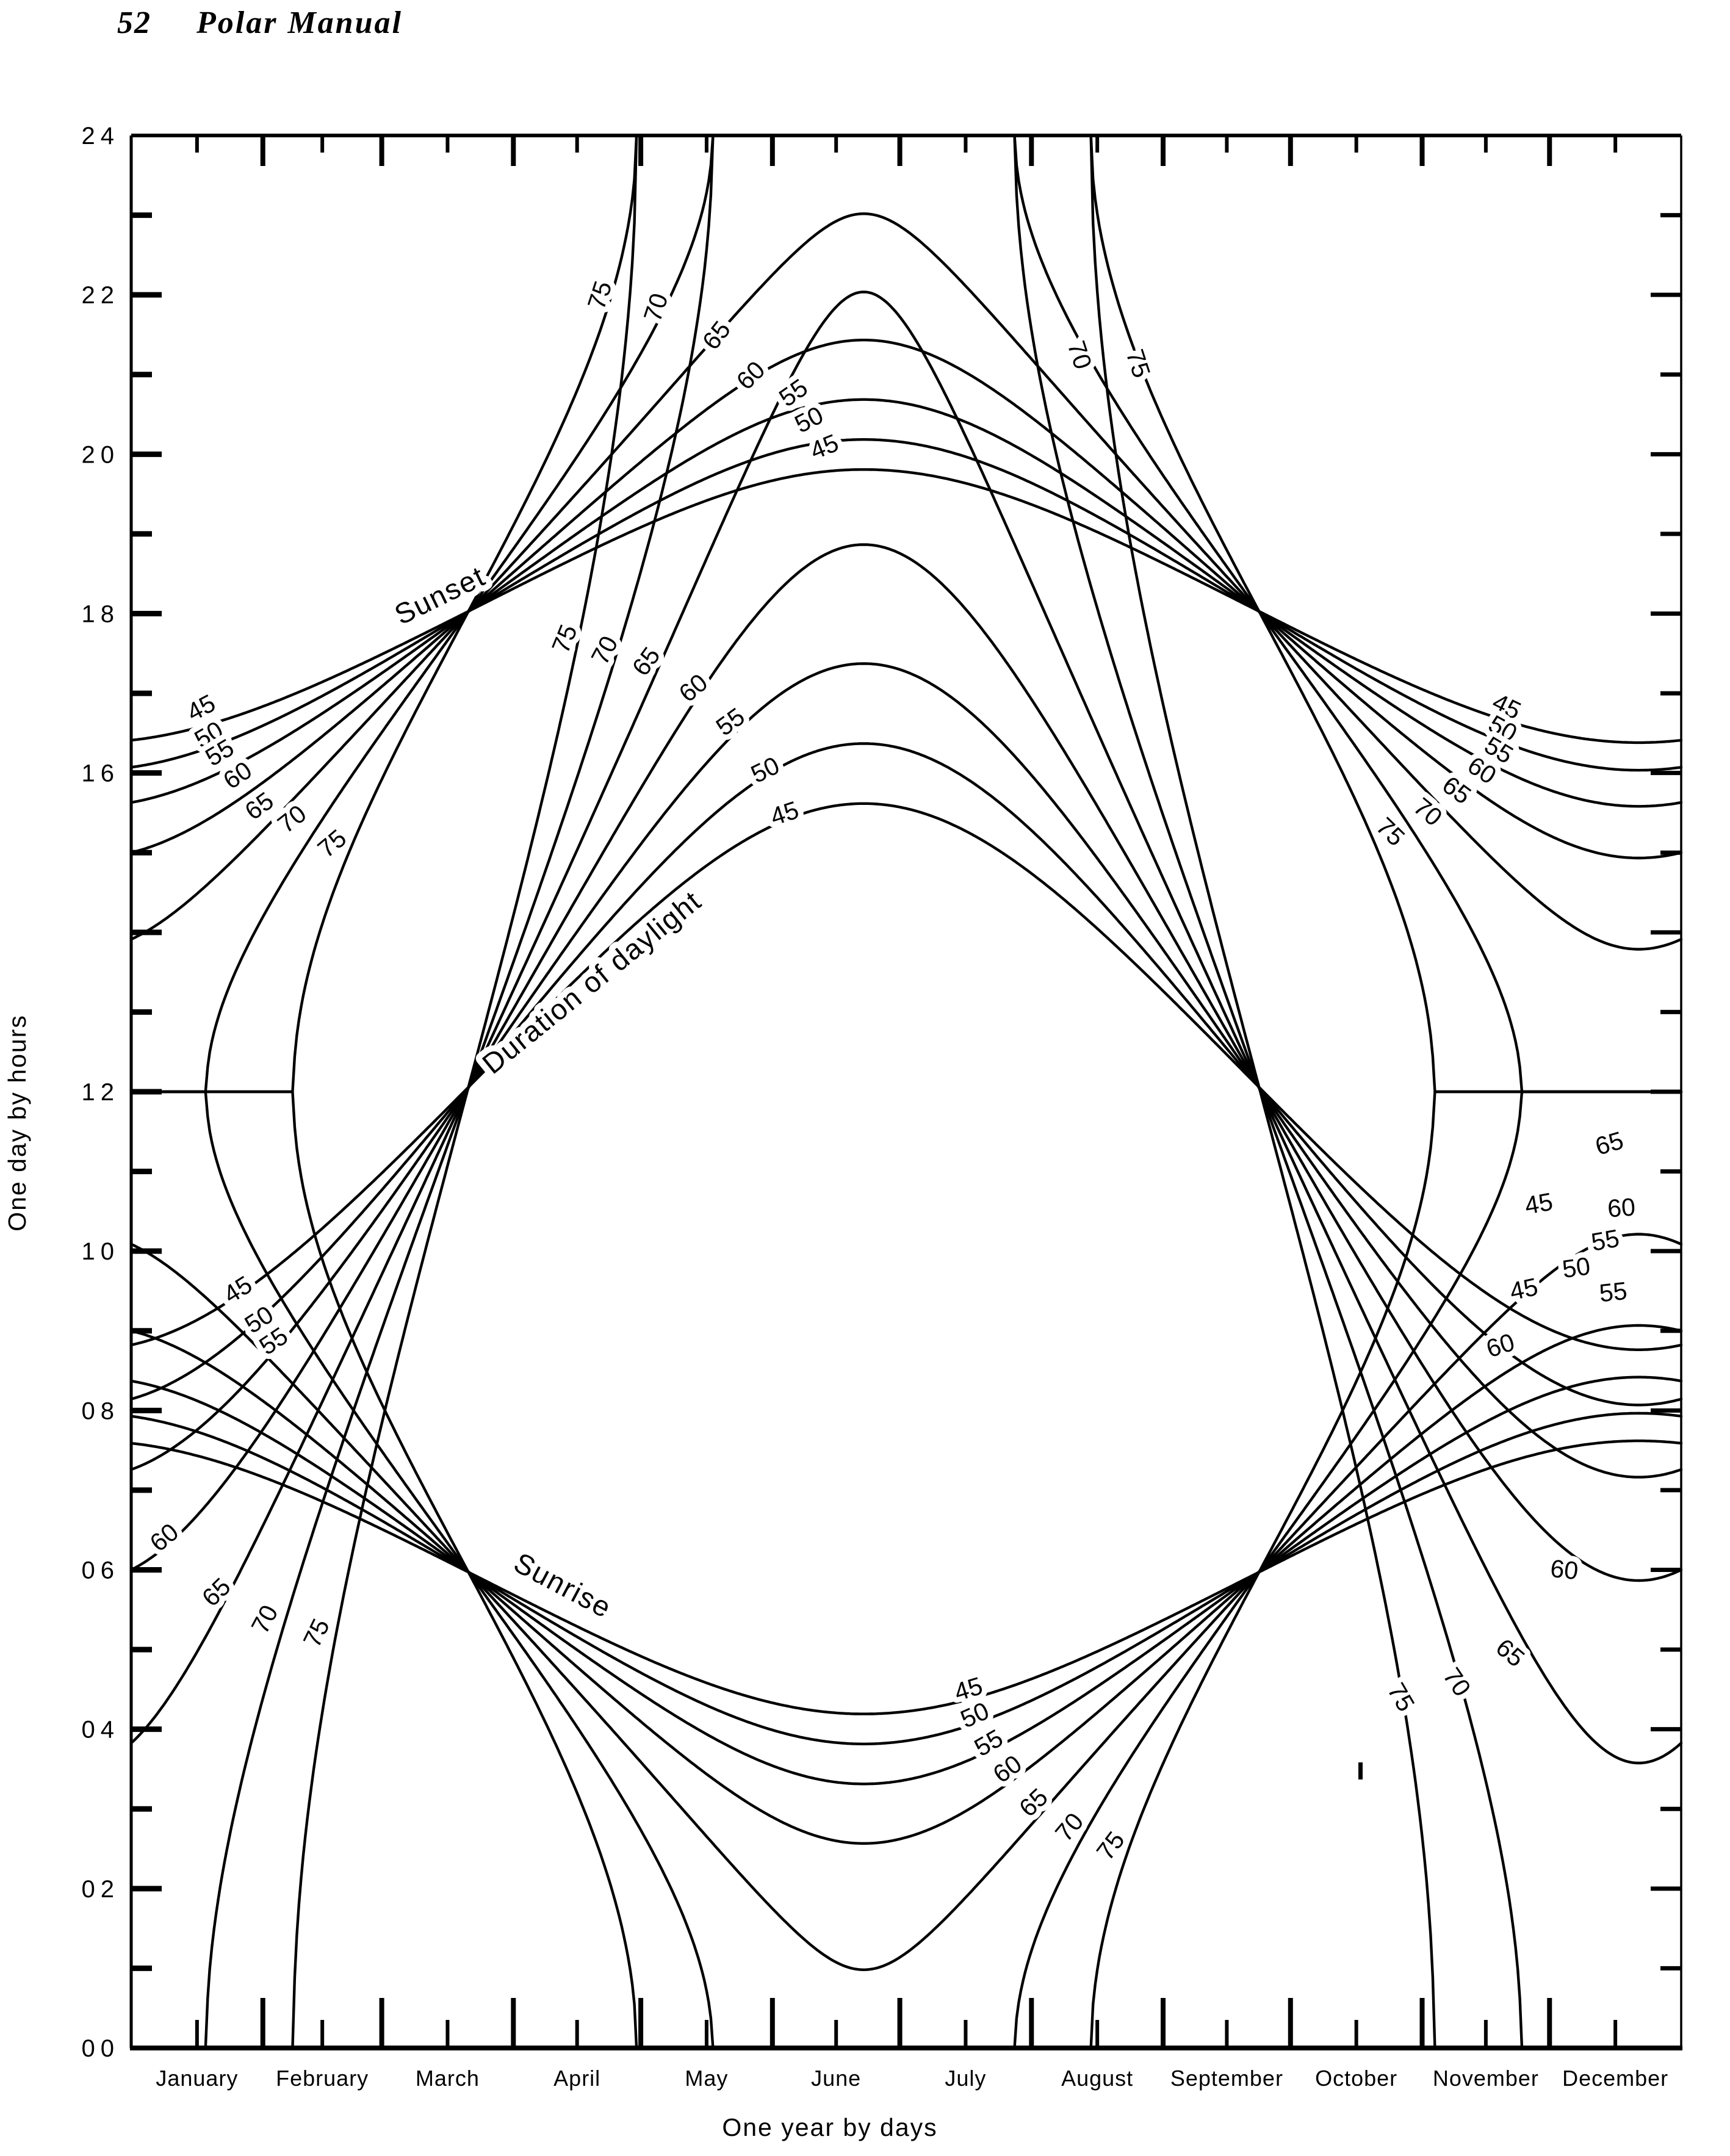 Image resolution: width=1730 pixels, height=2156 pixels. Describe the element at coordinates (1615, 2078) in the screenshot. I see `month-label-december: December` at that location.